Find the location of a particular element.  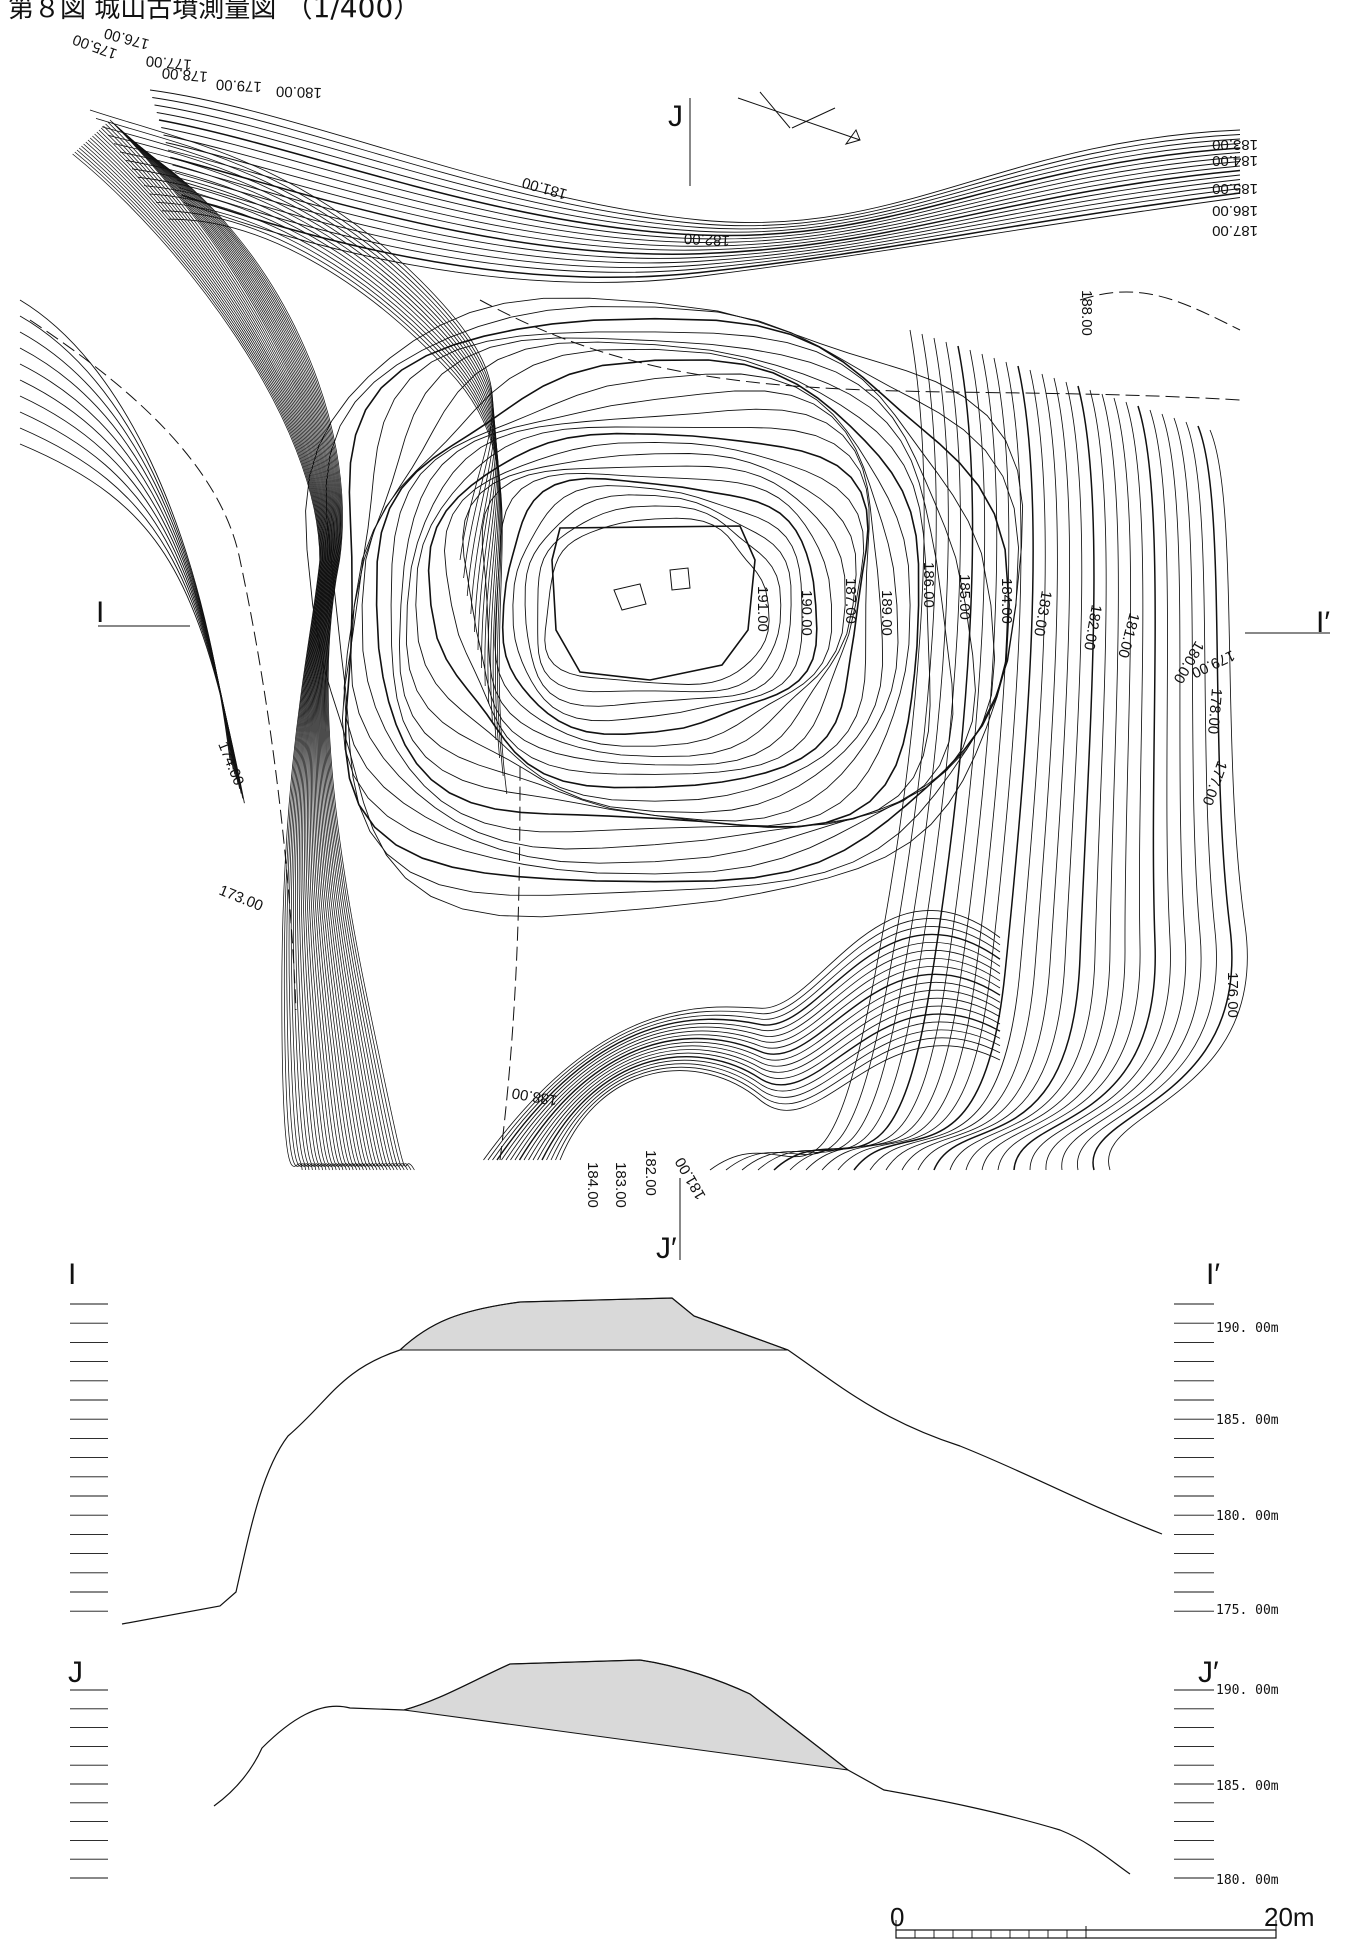

figure-number: 第８図 is located at coordinates (47, 12).